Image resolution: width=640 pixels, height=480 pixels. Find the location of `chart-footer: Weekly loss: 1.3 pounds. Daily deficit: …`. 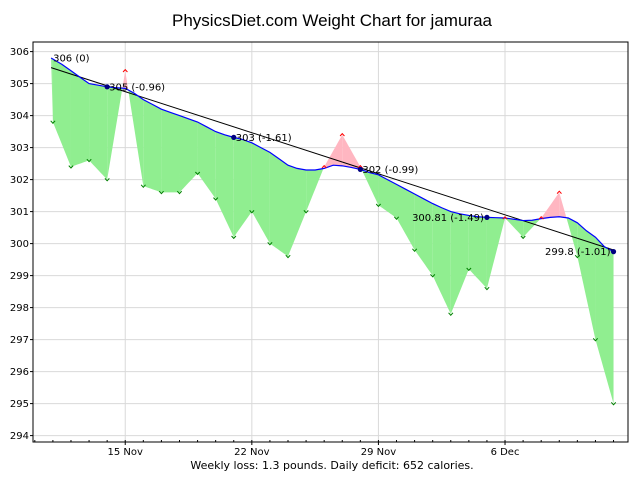

chart-footer: Weekly loss: 1.3 pounds. Daily deficit: … is located at coordinates (331, 465).